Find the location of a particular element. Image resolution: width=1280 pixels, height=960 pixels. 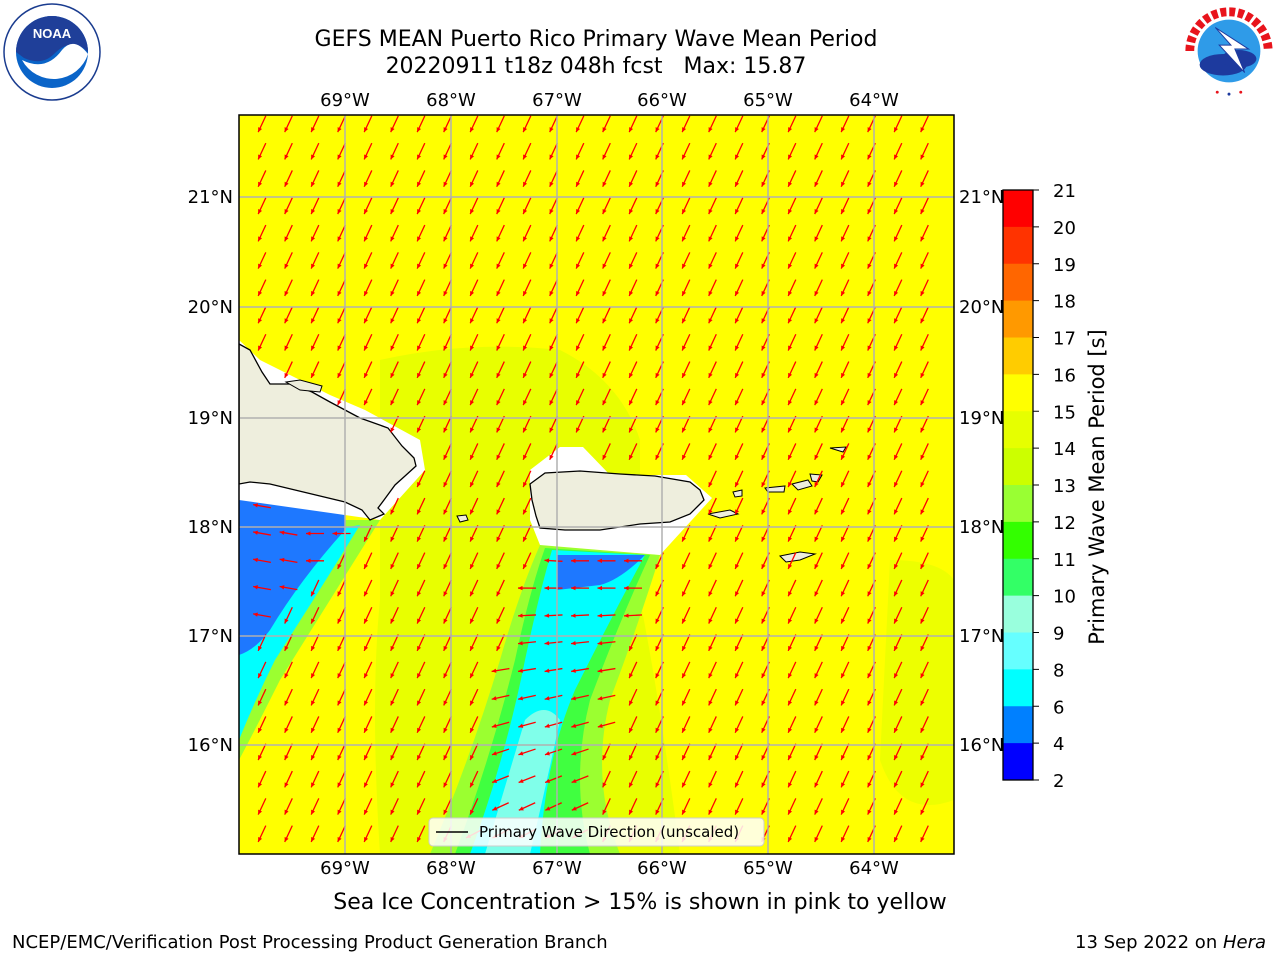

max-value: Max: 15.87 is located at coordinates (745, 66).